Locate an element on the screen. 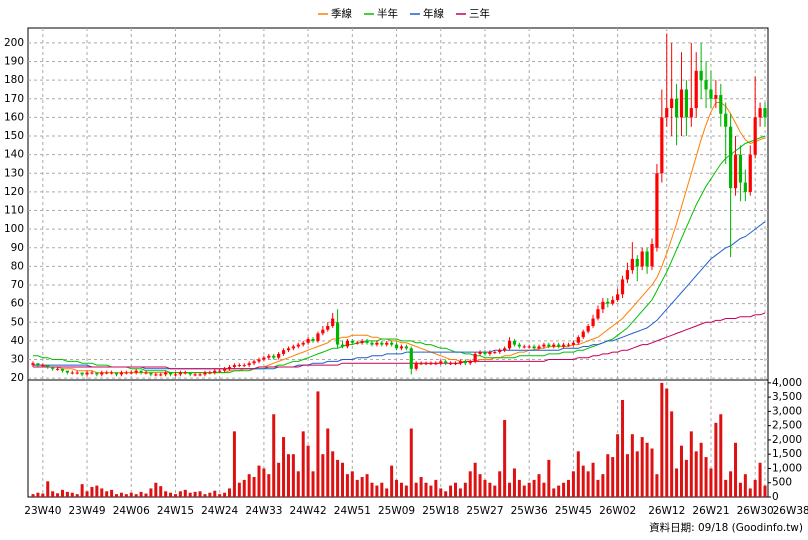  y-tick-label: 80 is located at coordinates (17, 266).